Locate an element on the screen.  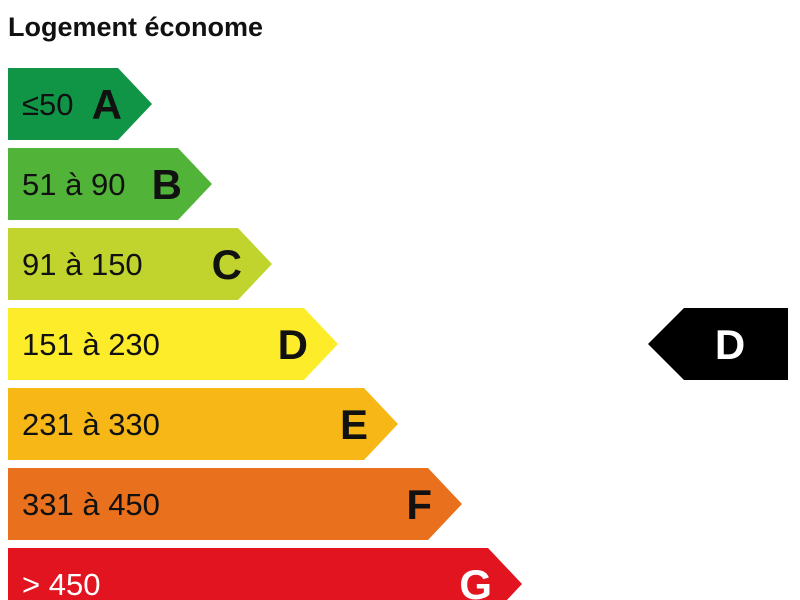
class-bar-a: ≤50 A is located at coordinates (80, 104).